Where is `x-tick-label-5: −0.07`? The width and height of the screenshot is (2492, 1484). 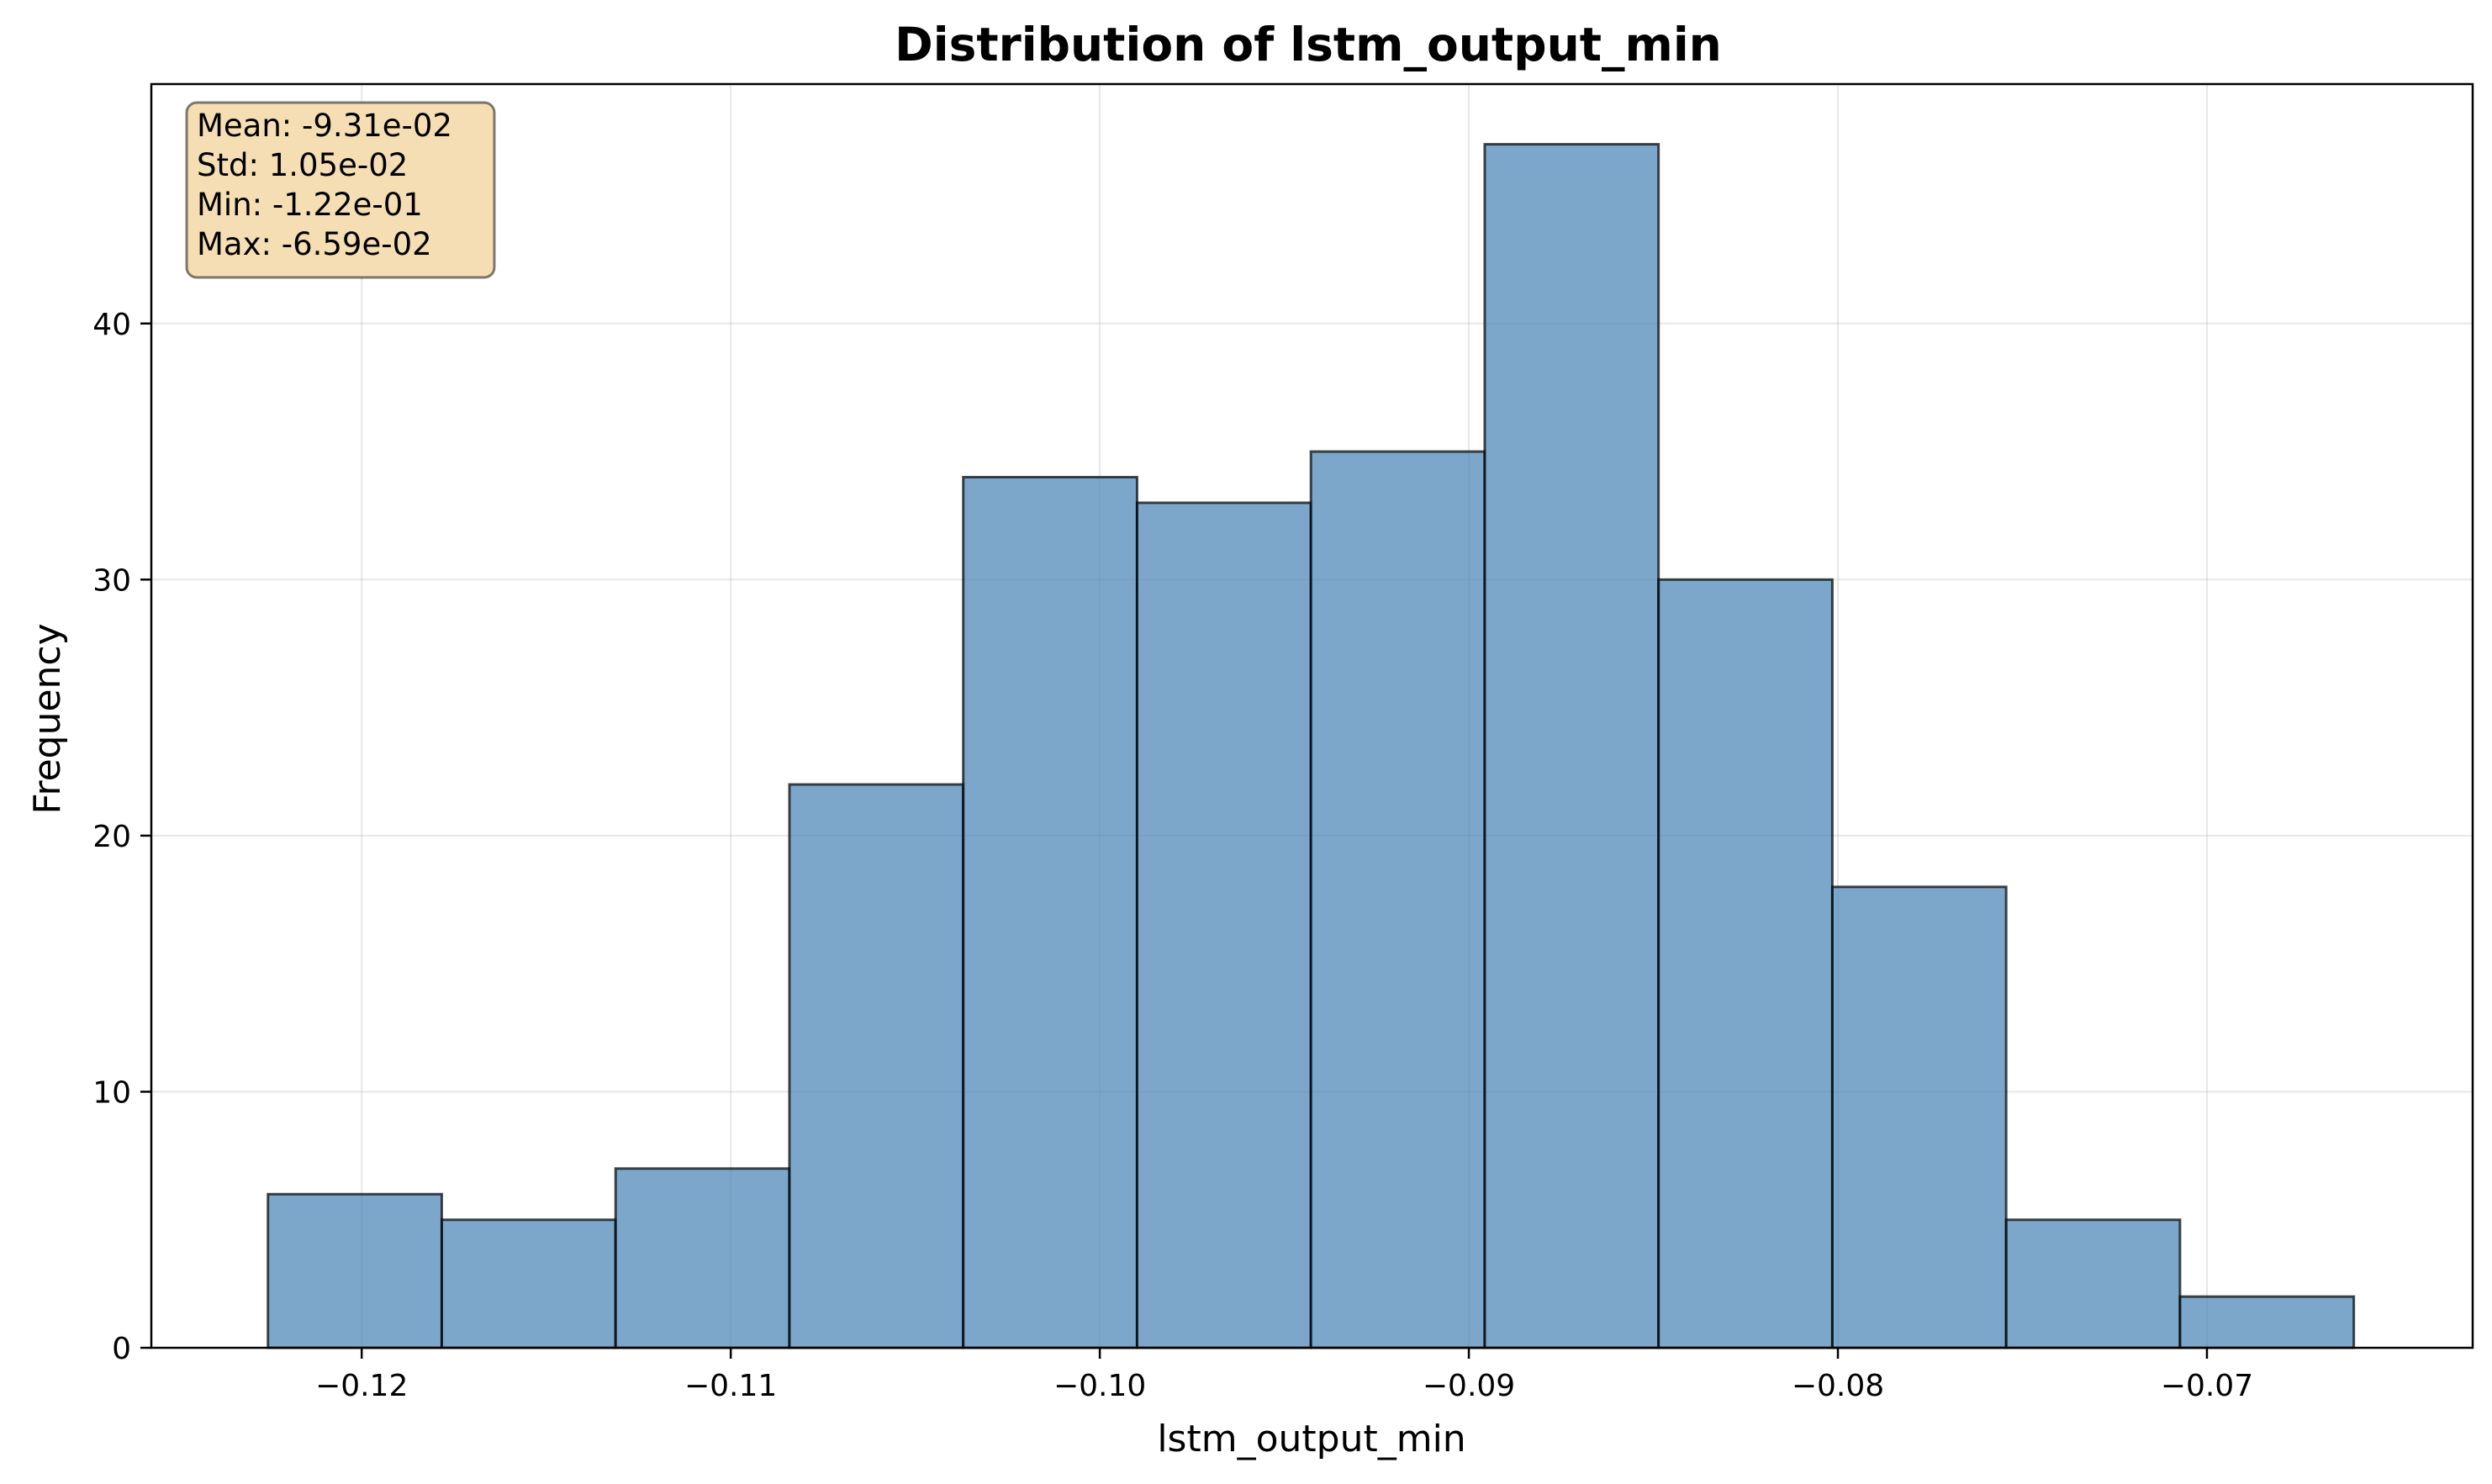
x-tick-label-5: −0.07 is located at coordinates (2207, 1386).